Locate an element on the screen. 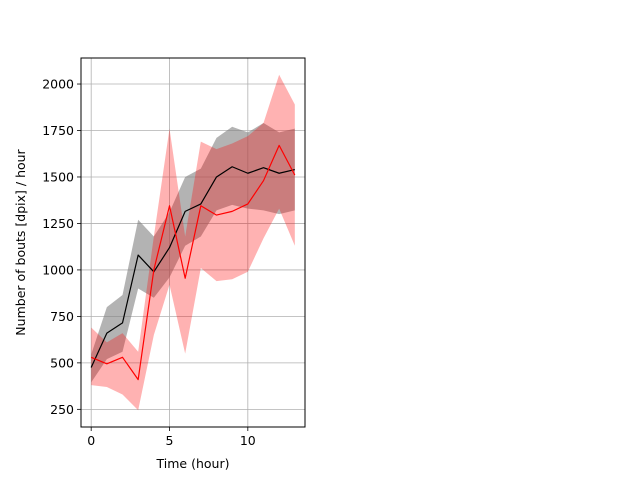 The image size is (640, 484). y-tick-label: 250 is located at coordinates (62, 409).